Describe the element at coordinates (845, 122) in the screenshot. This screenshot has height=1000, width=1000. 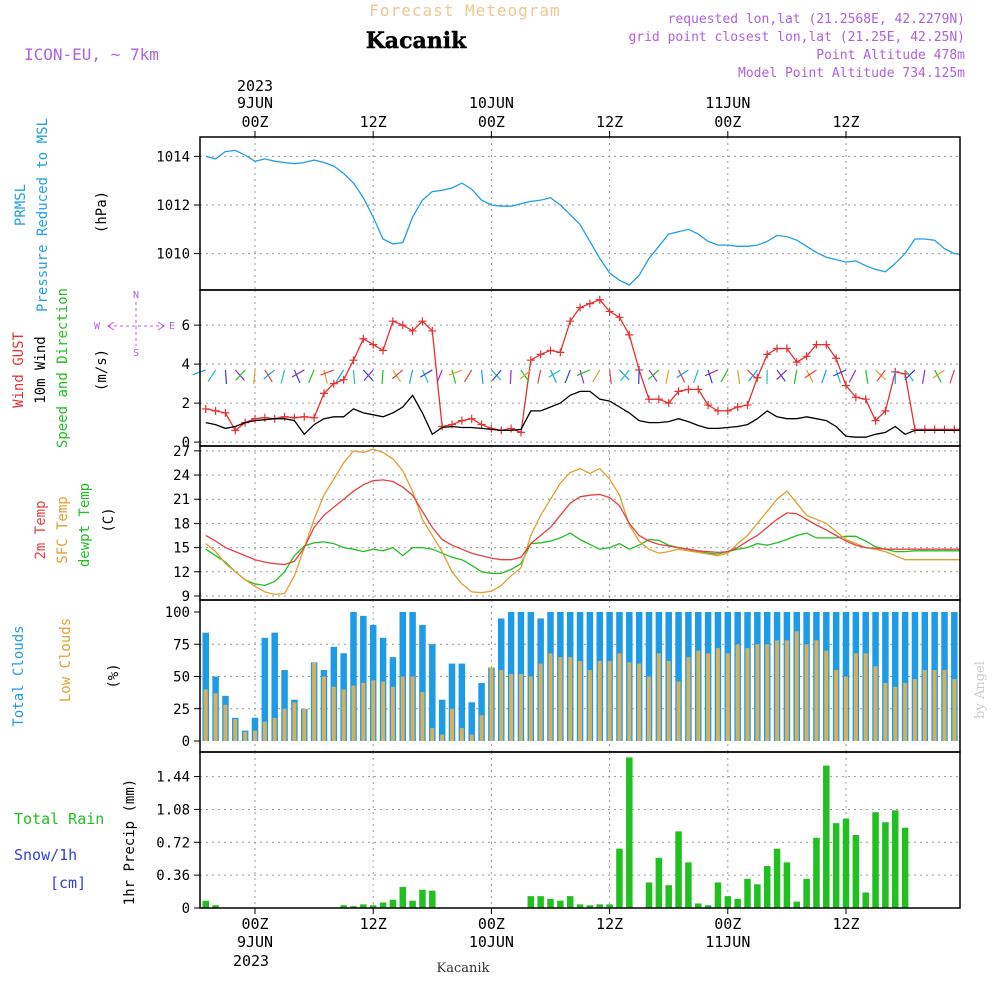
I see `top-axis-label: 12Z` at that location.